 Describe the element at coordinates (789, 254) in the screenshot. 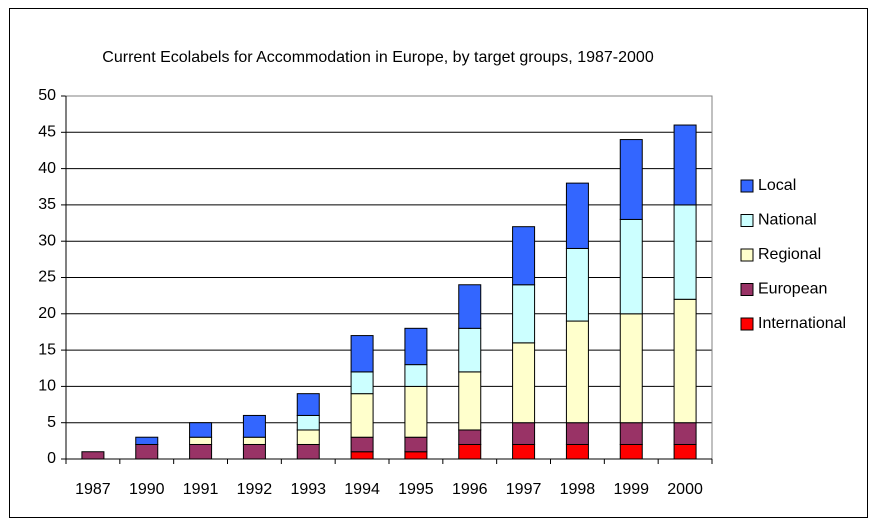

I see `legend-label: Regional` at that location.